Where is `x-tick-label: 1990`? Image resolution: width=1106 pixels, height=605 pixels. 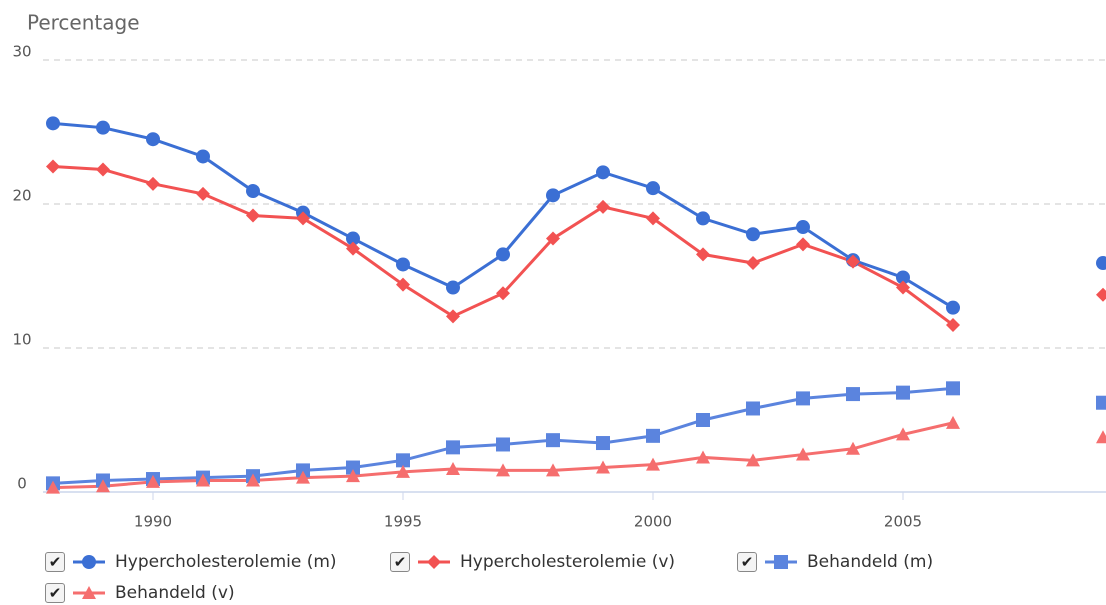 x-tick-label: 1990 is located at coordinates (153, 522).